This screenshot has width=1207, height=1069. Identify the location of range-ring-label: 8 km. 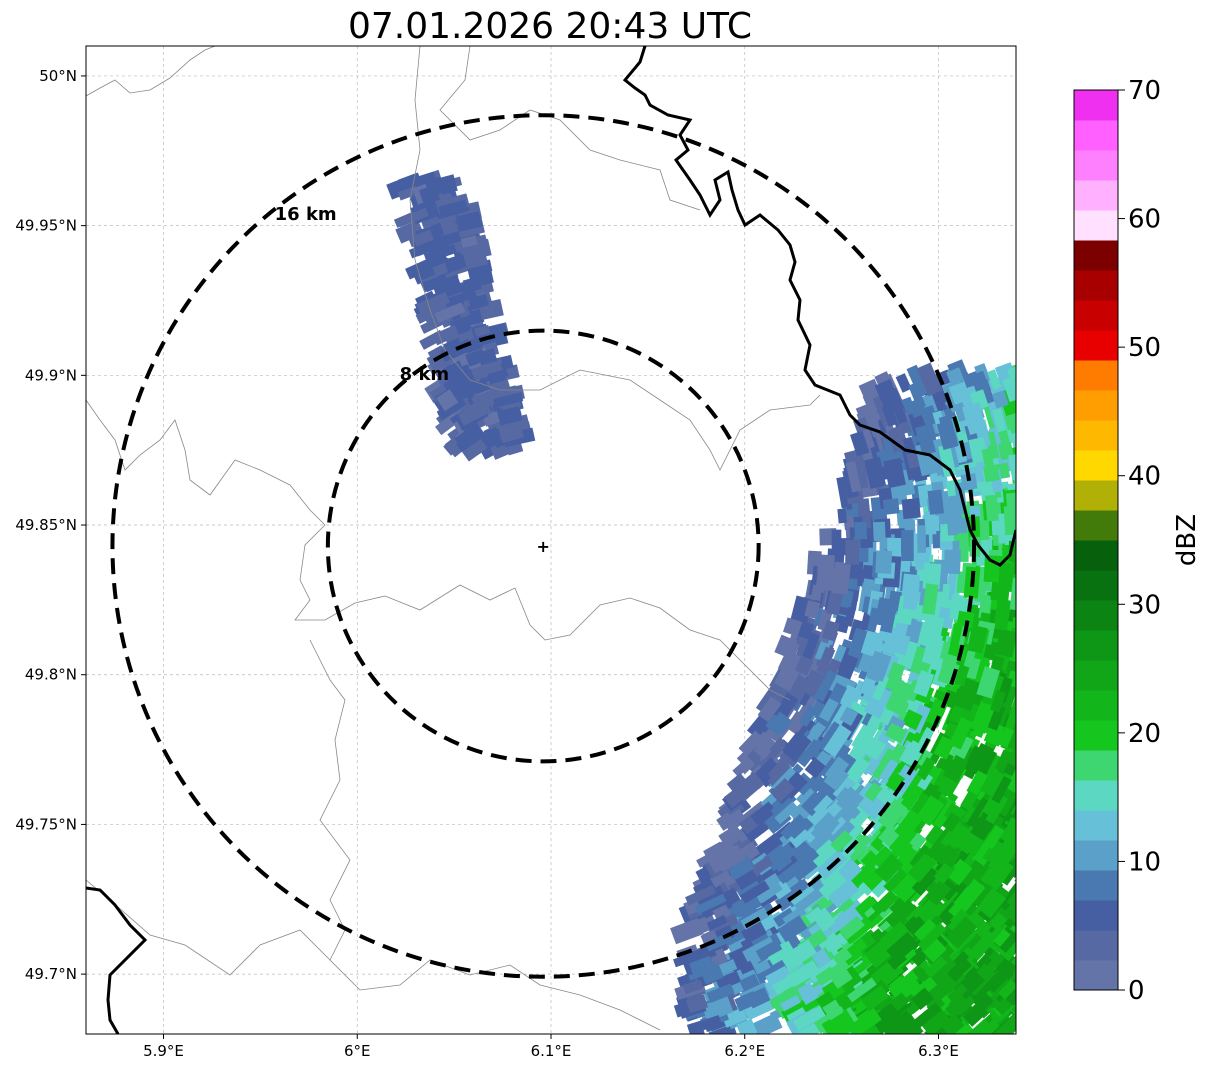
(425, 374).